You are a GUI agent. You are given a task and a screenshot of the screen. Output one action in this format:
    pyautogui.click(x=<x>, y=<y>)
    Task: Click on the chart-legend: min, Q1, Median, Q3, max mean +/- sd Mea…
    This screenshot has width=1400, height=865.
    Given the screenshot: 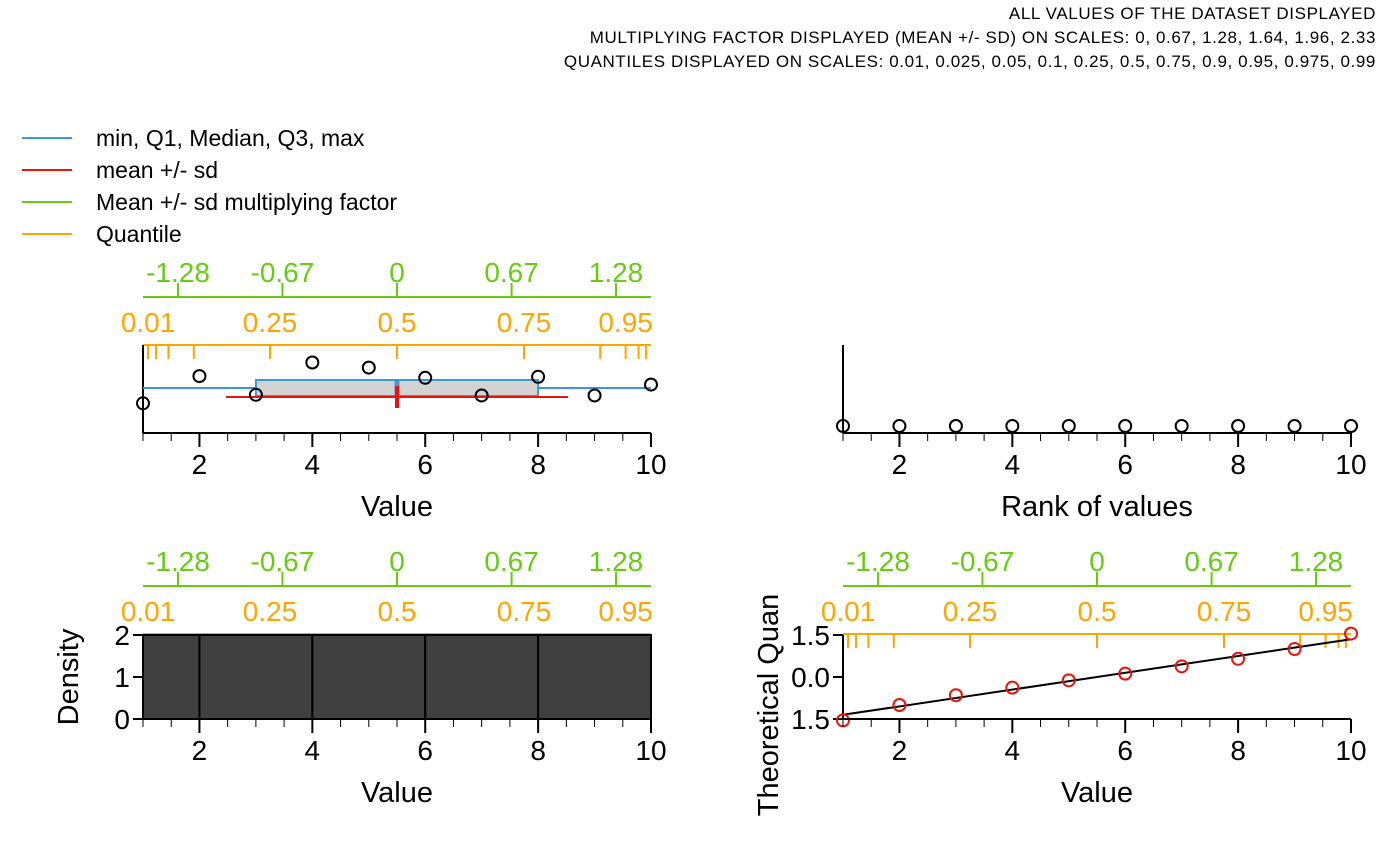 What is the action you would take?
    pyautogui.click(x=209, y=186)
    